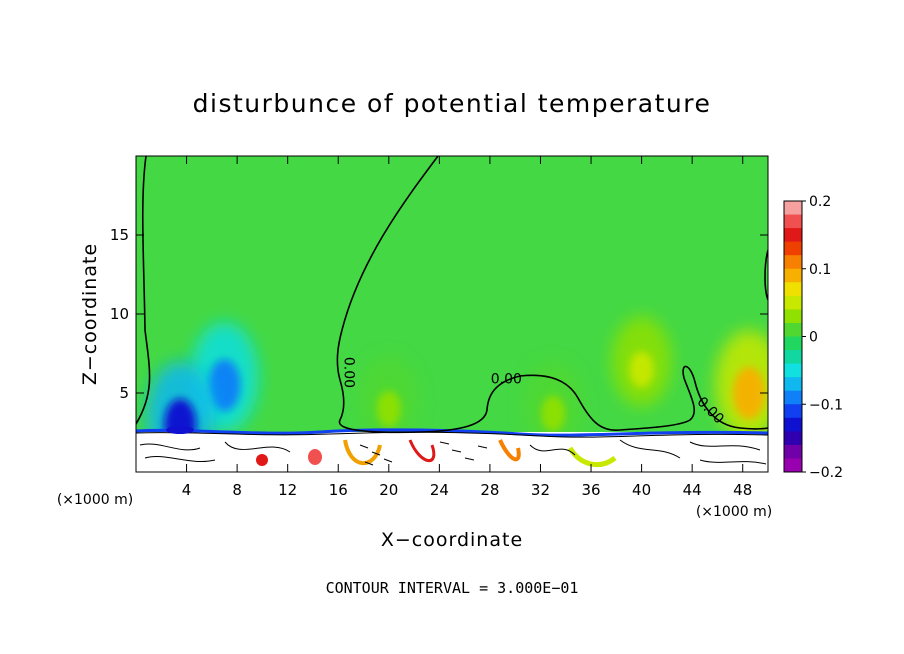 The width and height of the screenshot is (904, 654). What do you see at coordinates (237, 490) in the screenshot?
I see `x-tick-label: 8` at bounding box center [237, 490].